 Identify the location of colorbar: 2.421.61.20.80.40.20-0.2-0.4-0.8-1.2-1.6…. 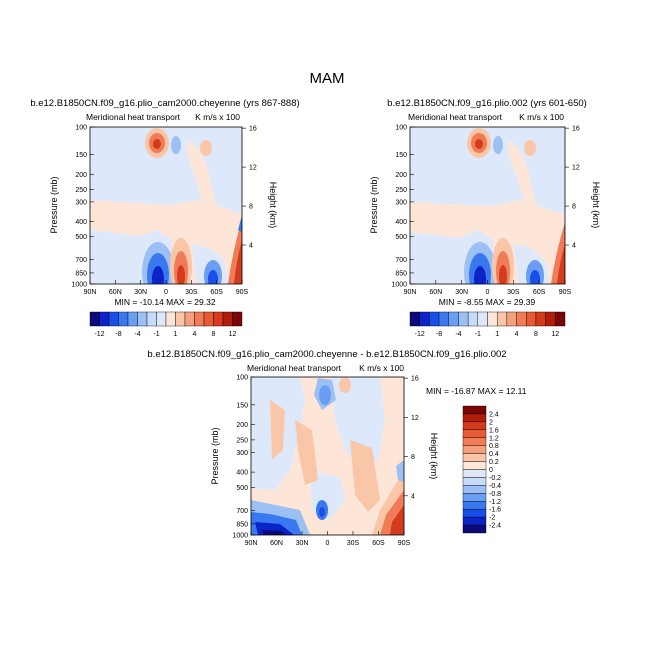
(481, 469).